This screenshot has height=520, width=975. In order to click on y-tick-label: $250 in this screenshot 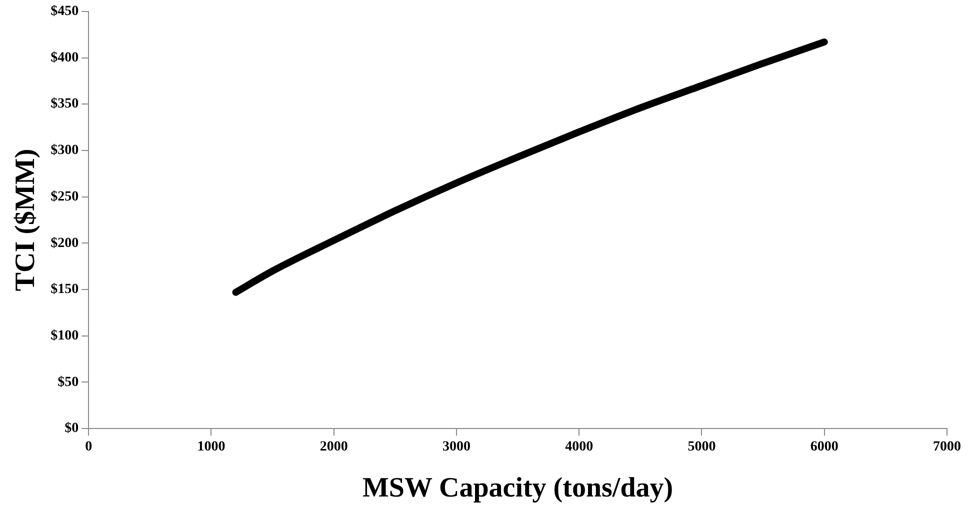, I will do `click(64, 196)`.